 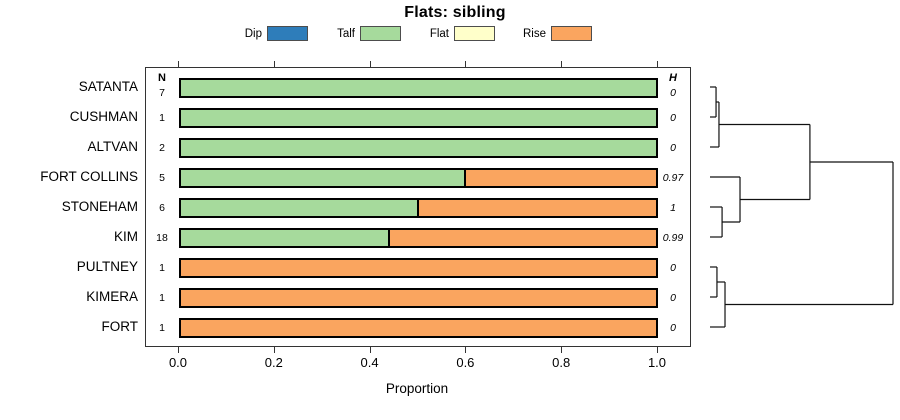 I want to click on h-column-header: H, so click(x=673, y=78).